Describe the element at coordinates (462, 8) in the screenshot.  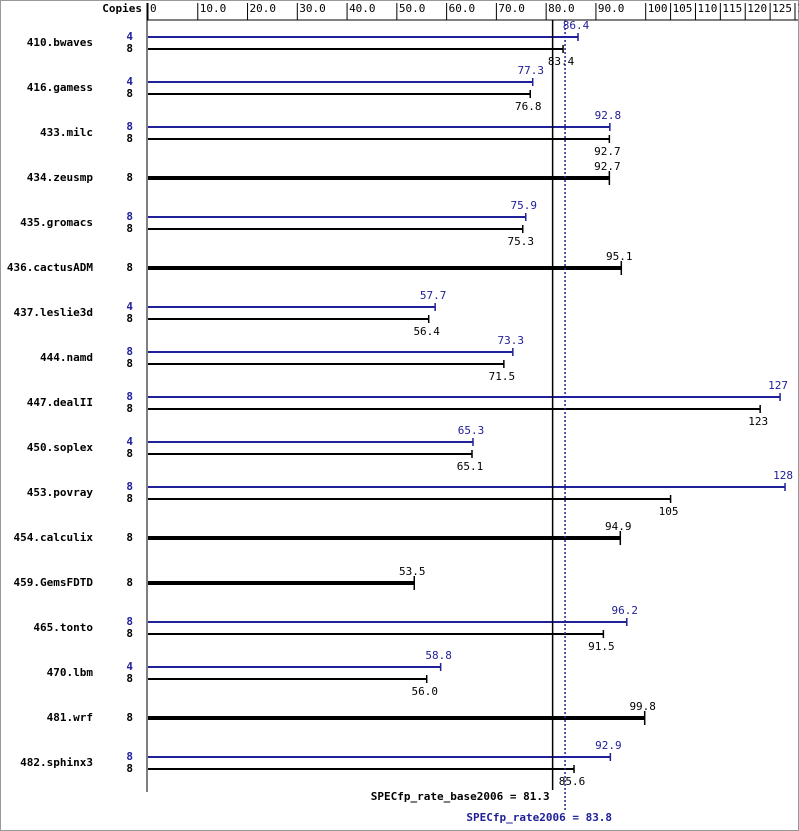
I see `x-tick-label: 60.0` at that location.